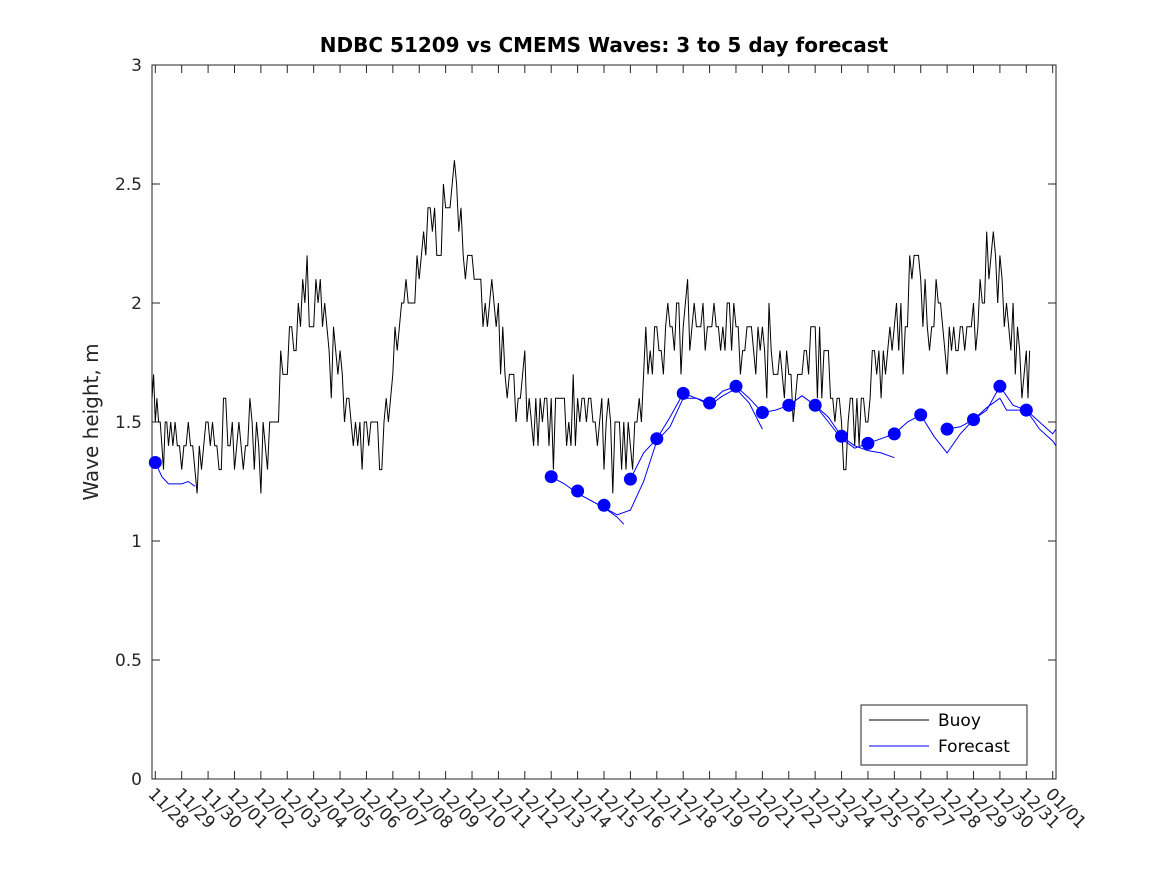  I want to click on y-tick-label: 1.5, so click(128, 423).